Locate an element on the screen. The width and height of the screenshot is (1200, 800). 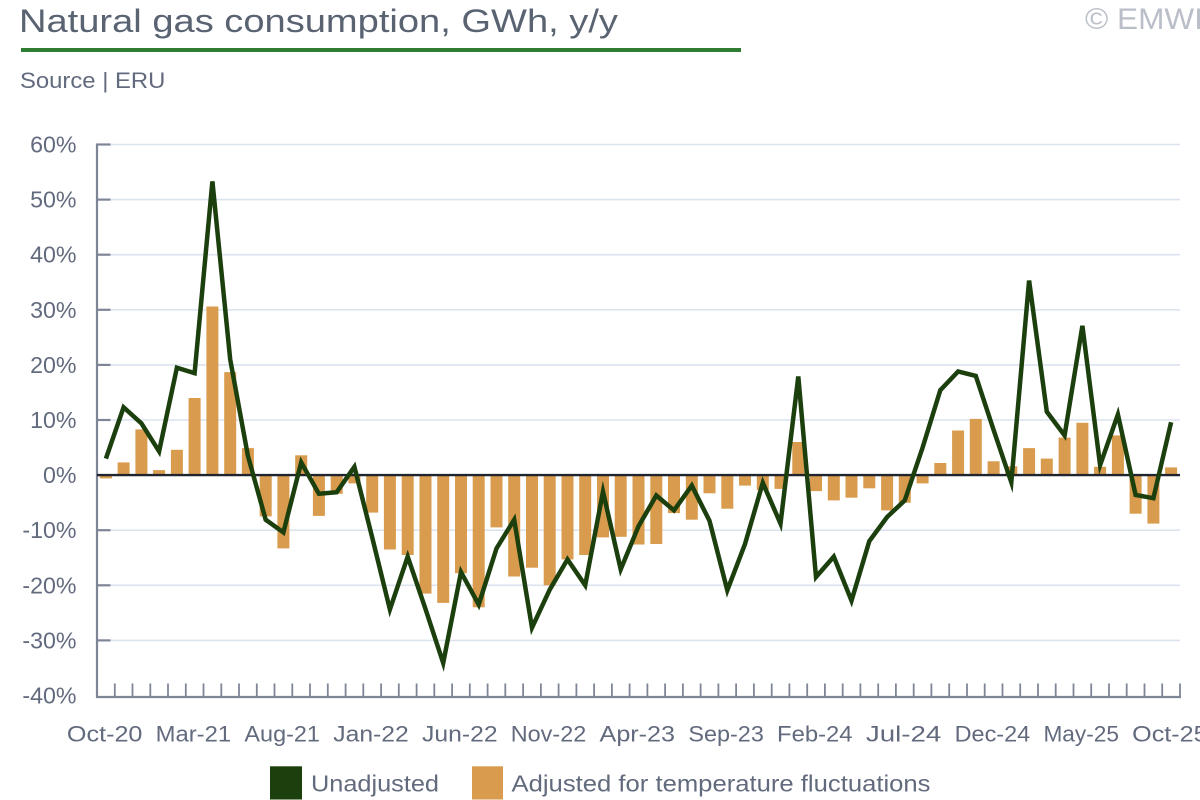
svg-text: -20% is located at coordinates (49, 585).